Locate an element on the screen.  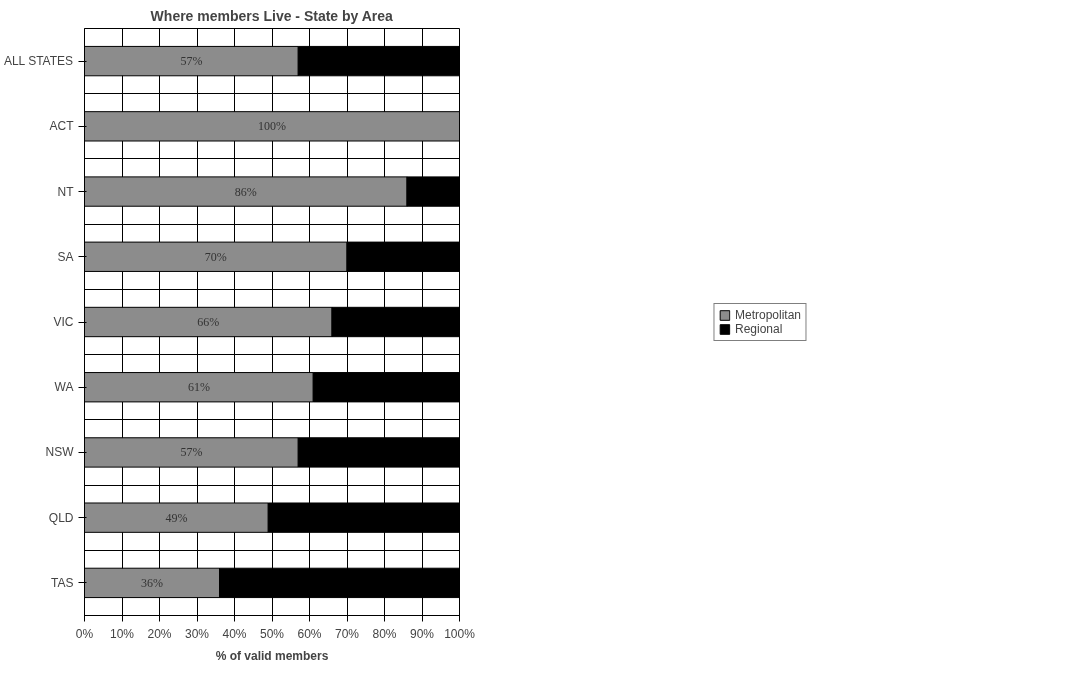
data-label: 36% is located at coordinates (152, 582).